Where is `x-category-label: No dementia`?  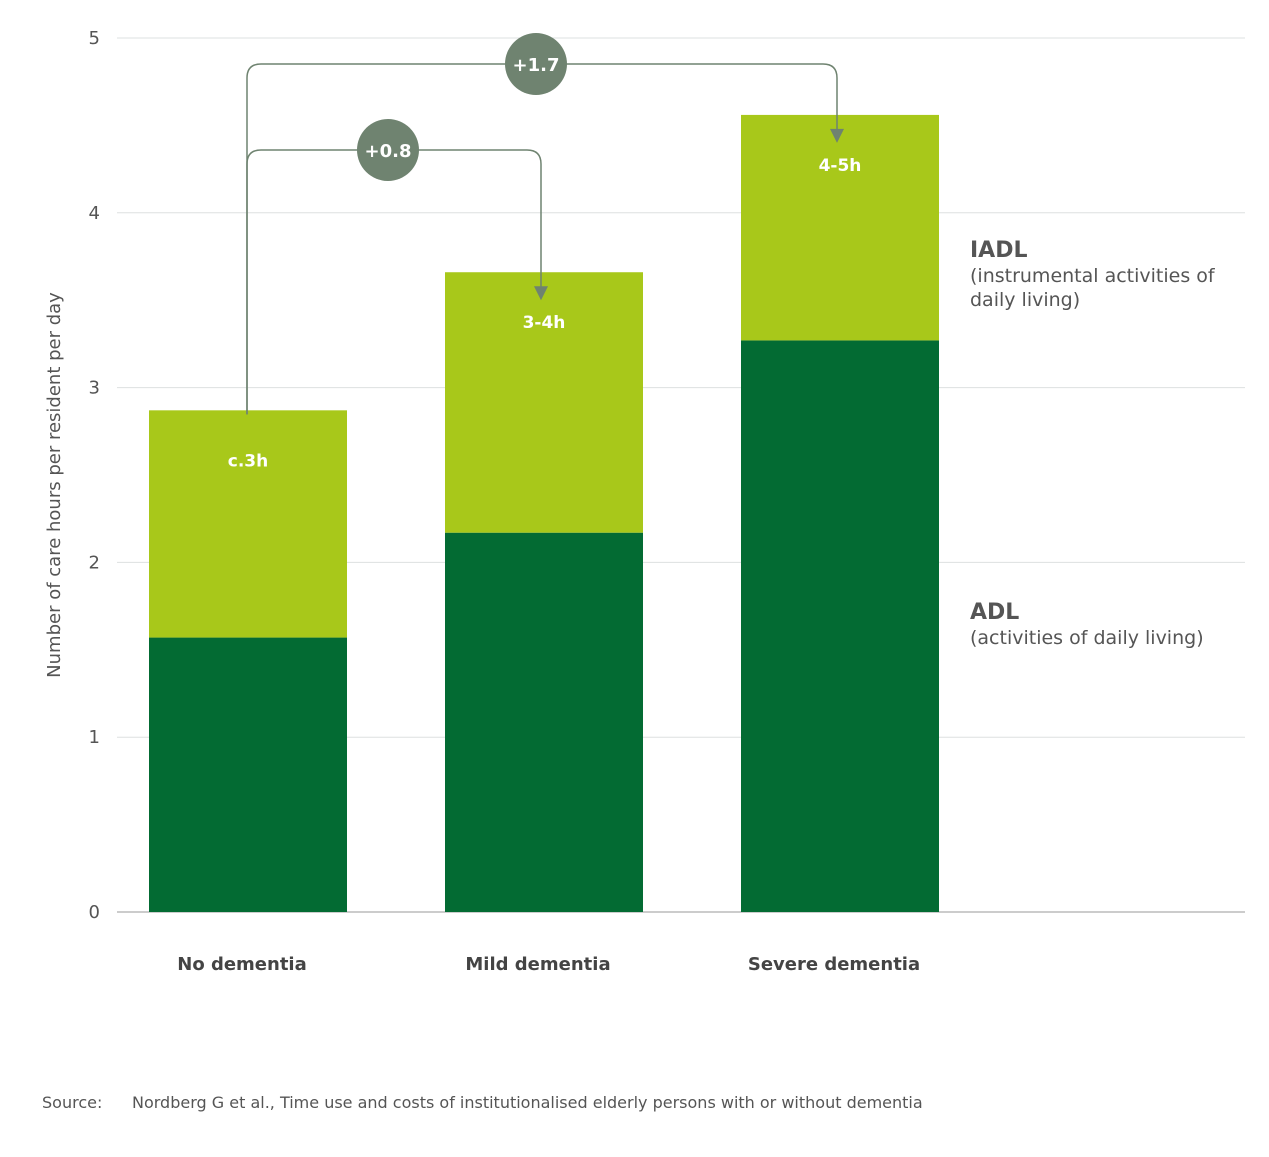
x-category-label: No dementia is located at coordinates (242, 964).